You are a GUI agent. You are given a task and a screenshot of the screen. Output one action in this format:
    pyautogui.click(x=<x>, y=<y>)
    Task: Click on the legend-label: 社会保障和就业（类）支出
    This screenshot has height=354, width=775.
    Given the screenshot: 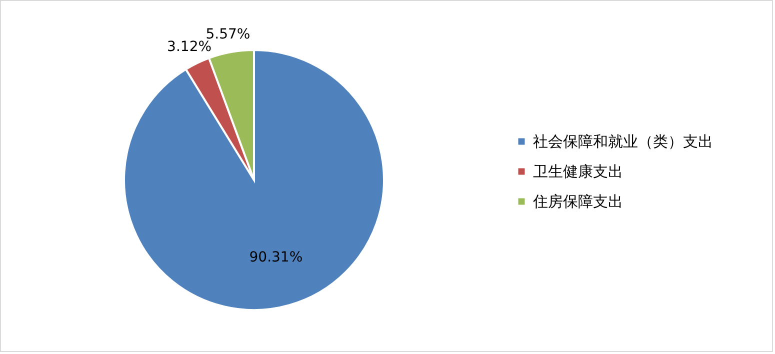 What is the action you would take?
    pyautogui.click(x=623, y=141)
    